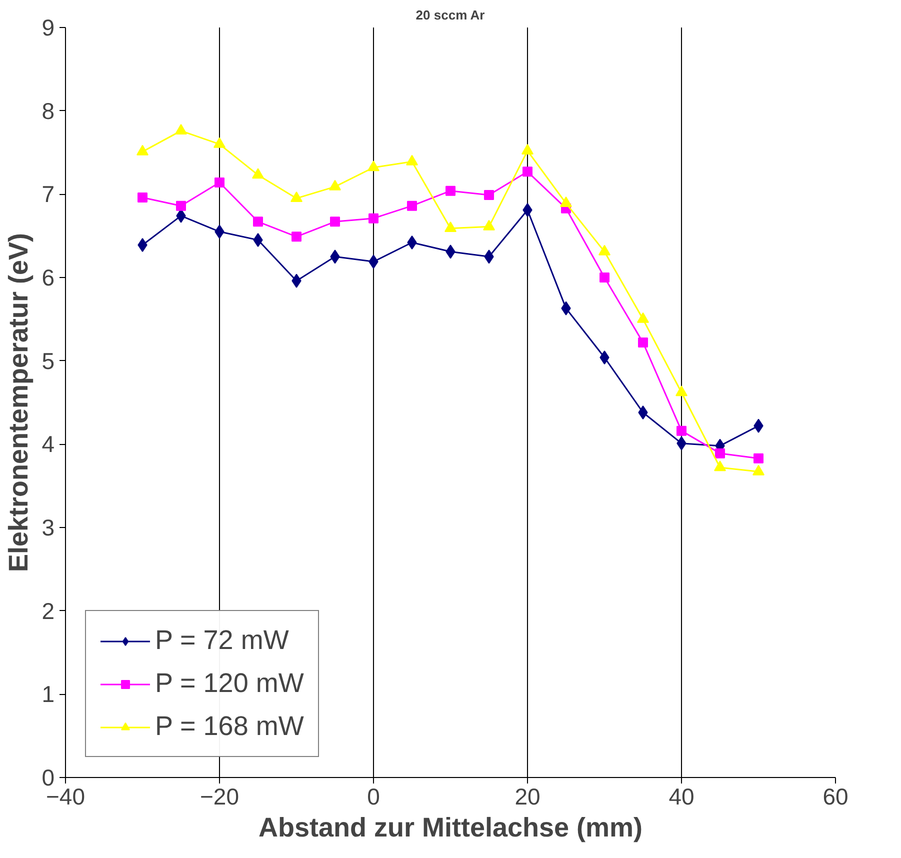  What do you see at coordinates (48, 527) in the screenshot?
I see `y-tick-label: 3` at bounding box center [48, 527].